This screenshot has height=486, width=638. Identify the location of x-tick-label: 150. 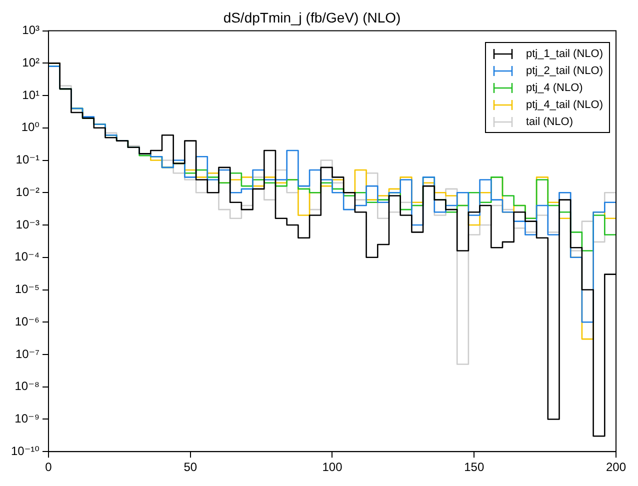
(474, 467).